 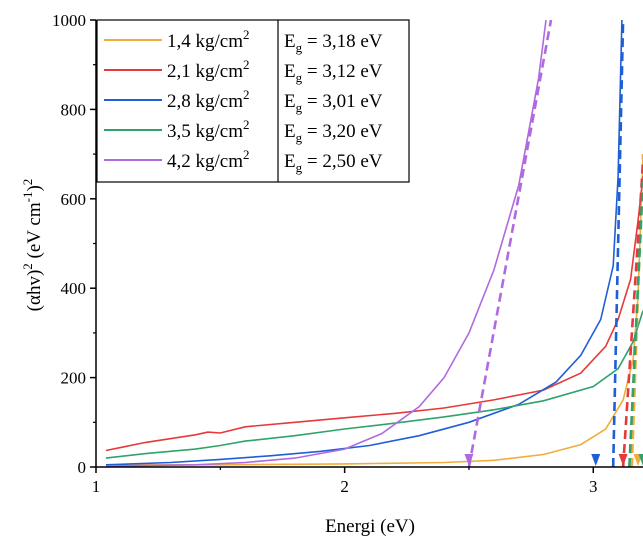 I want to click on legend-label-2: 2,1 kg/cm2, so click(x=208, y=69).